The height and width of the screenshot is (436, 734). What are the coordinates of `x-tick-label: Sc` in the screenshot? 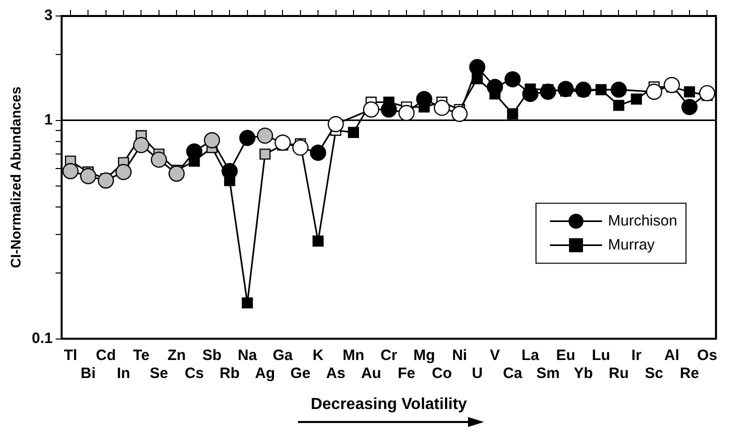 It's located at (654, 373).